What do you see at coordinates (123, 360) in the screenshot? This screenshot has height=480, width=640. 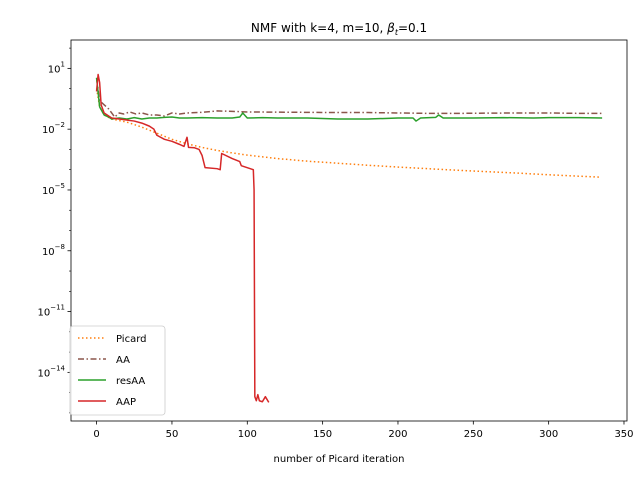 I see `legend-label-aa: AA` at bounding box center [123, 360].